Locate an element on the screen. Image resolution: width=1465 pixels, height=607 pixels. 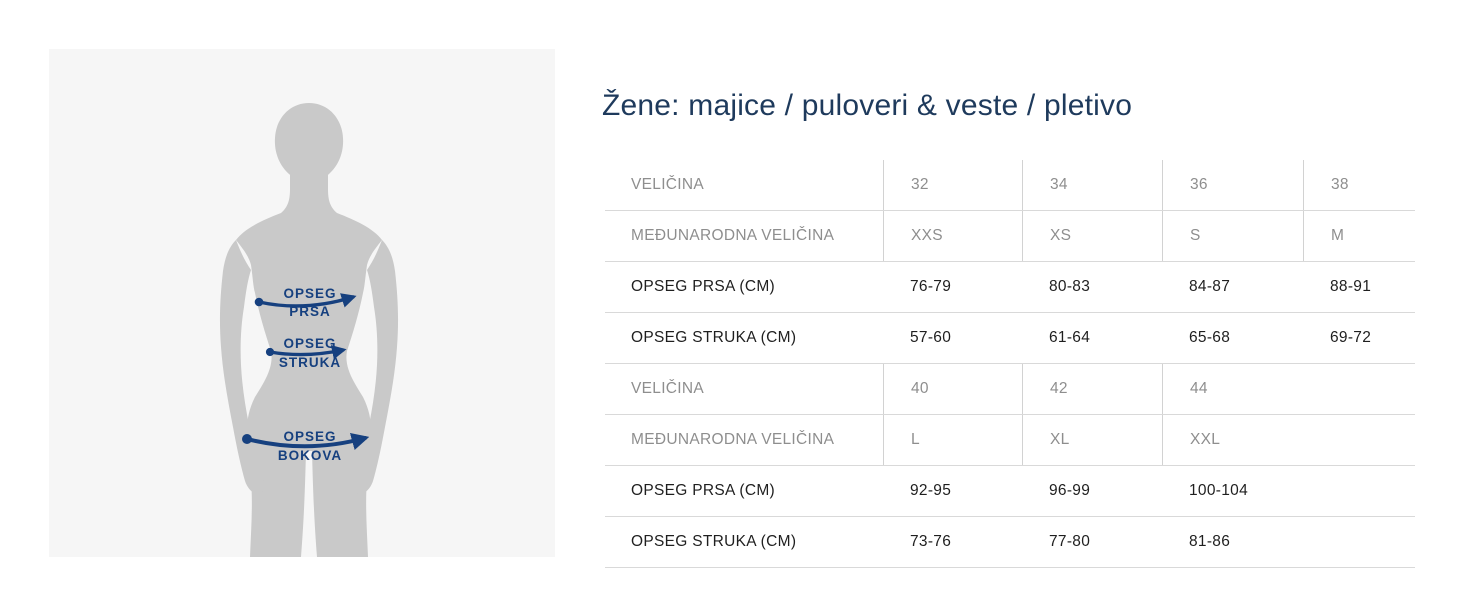
female-body-silhouette is located at coordinates (309, 330).